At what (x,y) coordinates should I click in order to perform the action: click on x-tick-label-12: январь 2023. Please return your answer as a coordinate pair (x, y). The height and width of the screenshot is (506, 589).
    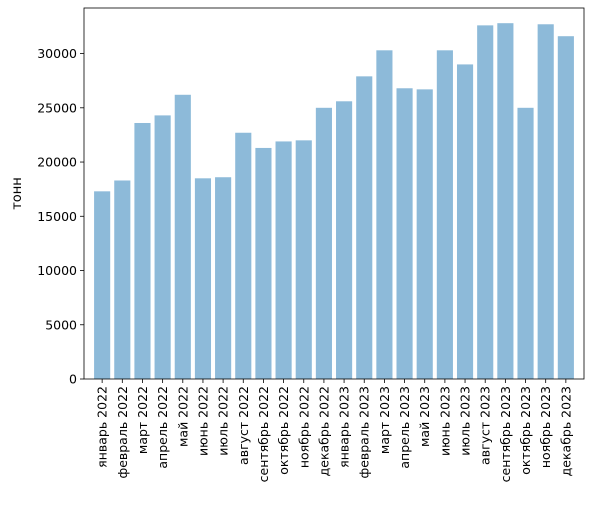
    Looking at the image, I should click on (344, 427).